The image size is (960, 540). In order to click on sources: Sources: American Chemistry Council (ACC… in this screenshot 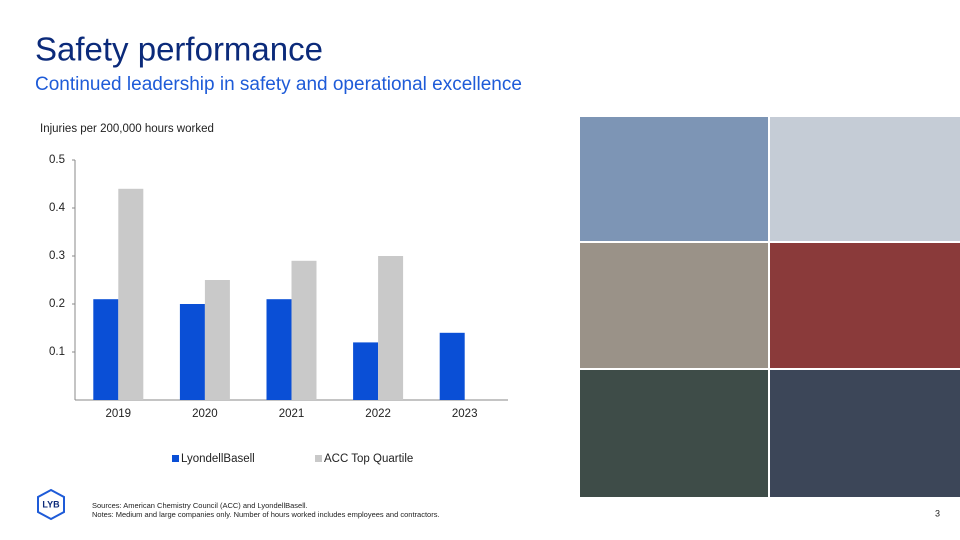, I will do `click(200, 505)`.